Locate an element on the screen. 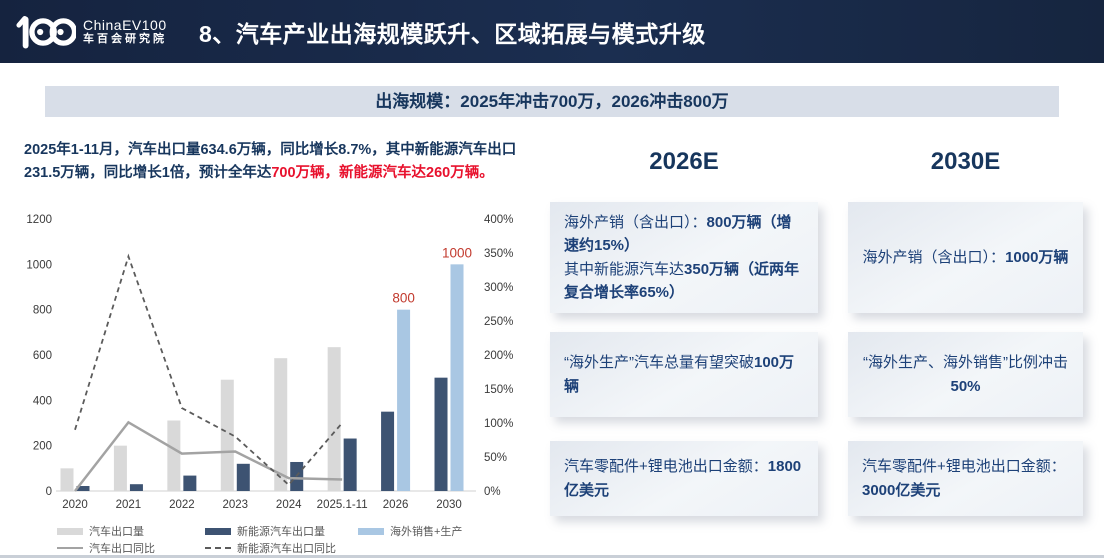 This screenshot has height=558, width=1104. svg-text: 600 is located at coordinates (42, 356).